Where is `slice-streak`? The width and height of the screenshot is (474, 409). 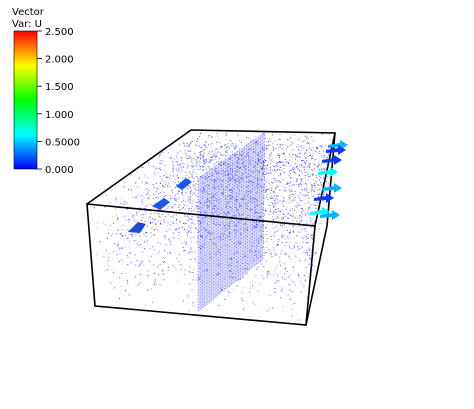 slice-streak is located at coordinates (234, 218).